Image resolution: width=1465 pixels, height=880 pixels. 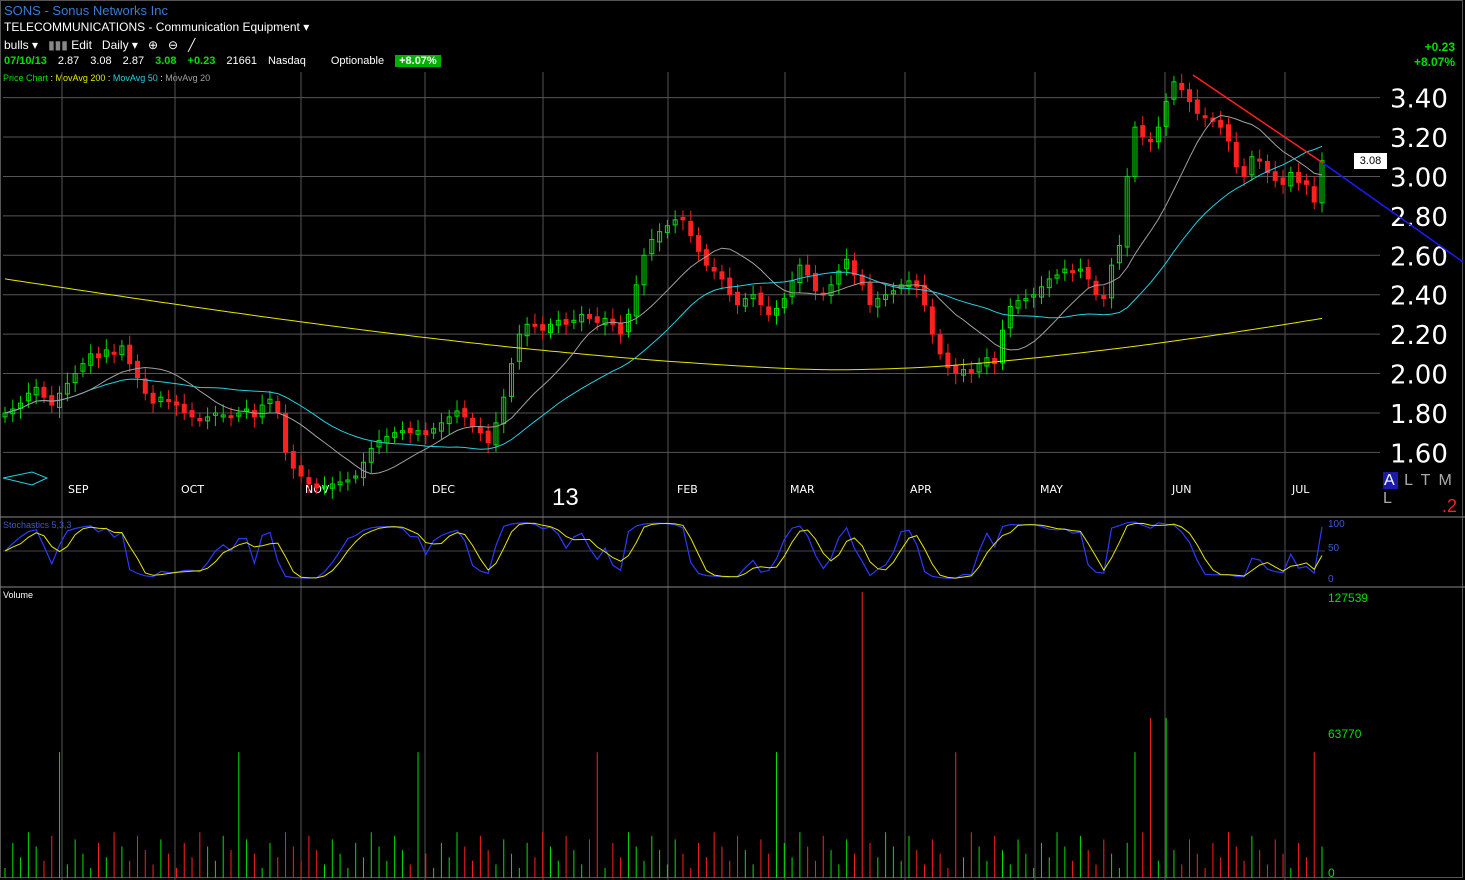 I want to click on stochastics-label: Stochastics 5,3,3, so click(x=37, y=525).